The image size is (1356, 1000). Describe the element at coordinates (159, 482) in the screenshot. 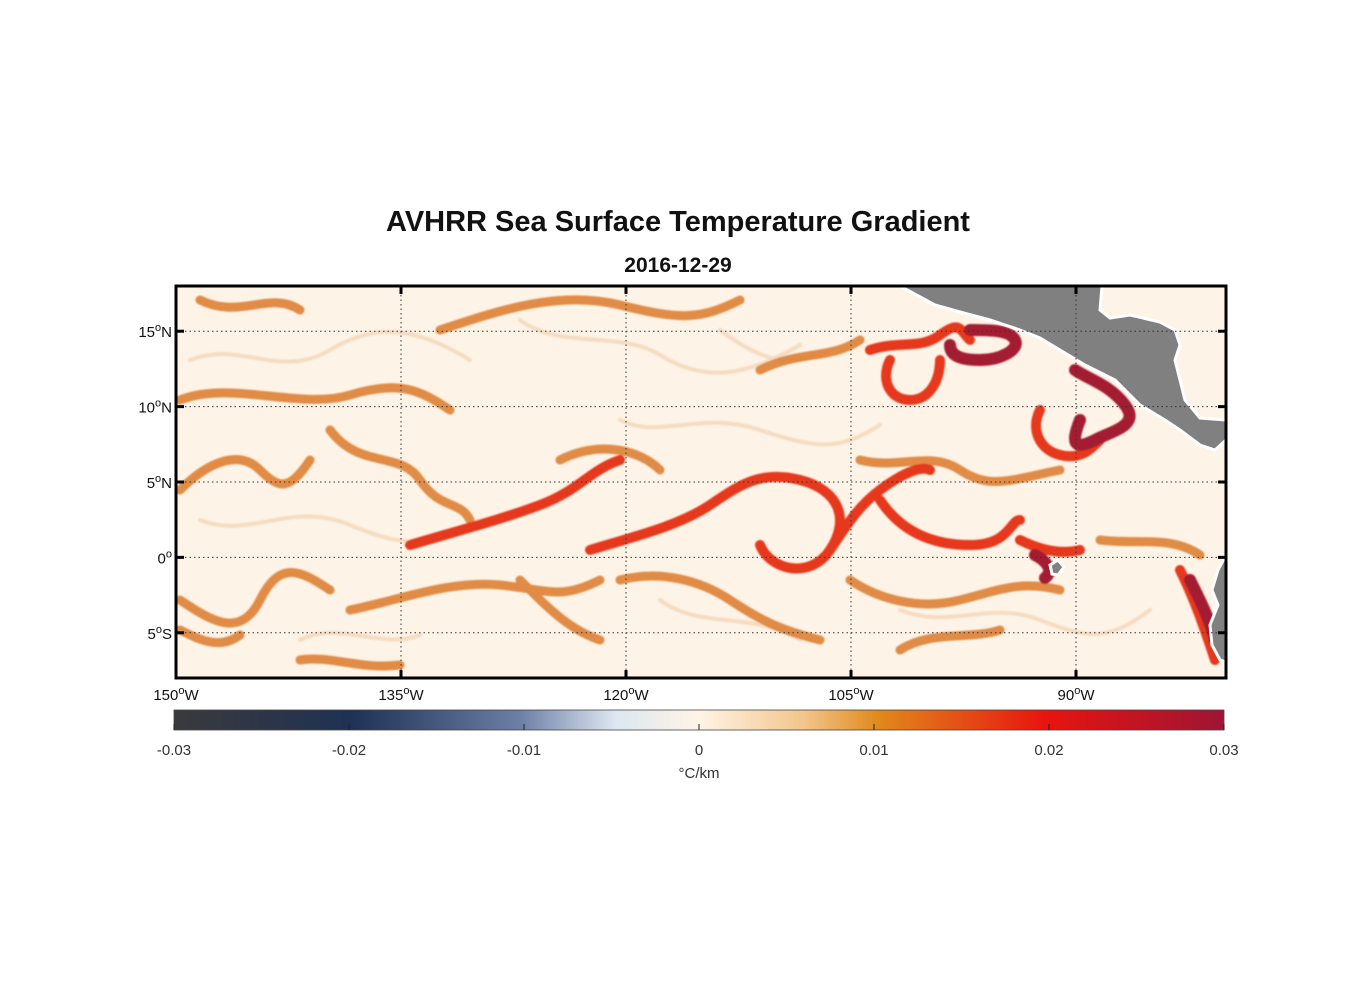

I see `lat-tick-label: 5oN` at that location.